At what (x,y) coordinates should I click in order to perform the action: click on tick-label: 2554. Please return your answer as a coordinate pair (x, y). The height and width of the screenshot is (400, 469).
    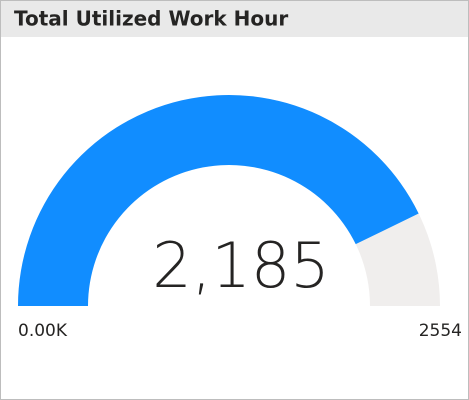
    Looking at the image, I should click on (440, 331).